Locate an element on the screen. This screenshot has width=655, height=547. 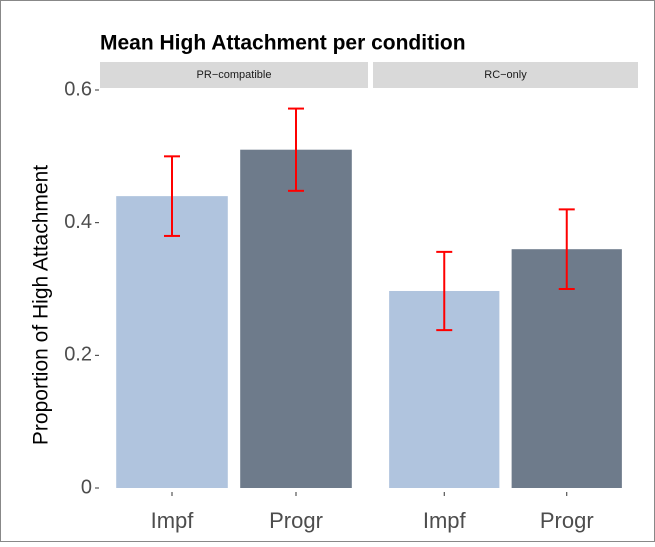
y-tick-label: 0.4 is located at coordinates (78, 222).